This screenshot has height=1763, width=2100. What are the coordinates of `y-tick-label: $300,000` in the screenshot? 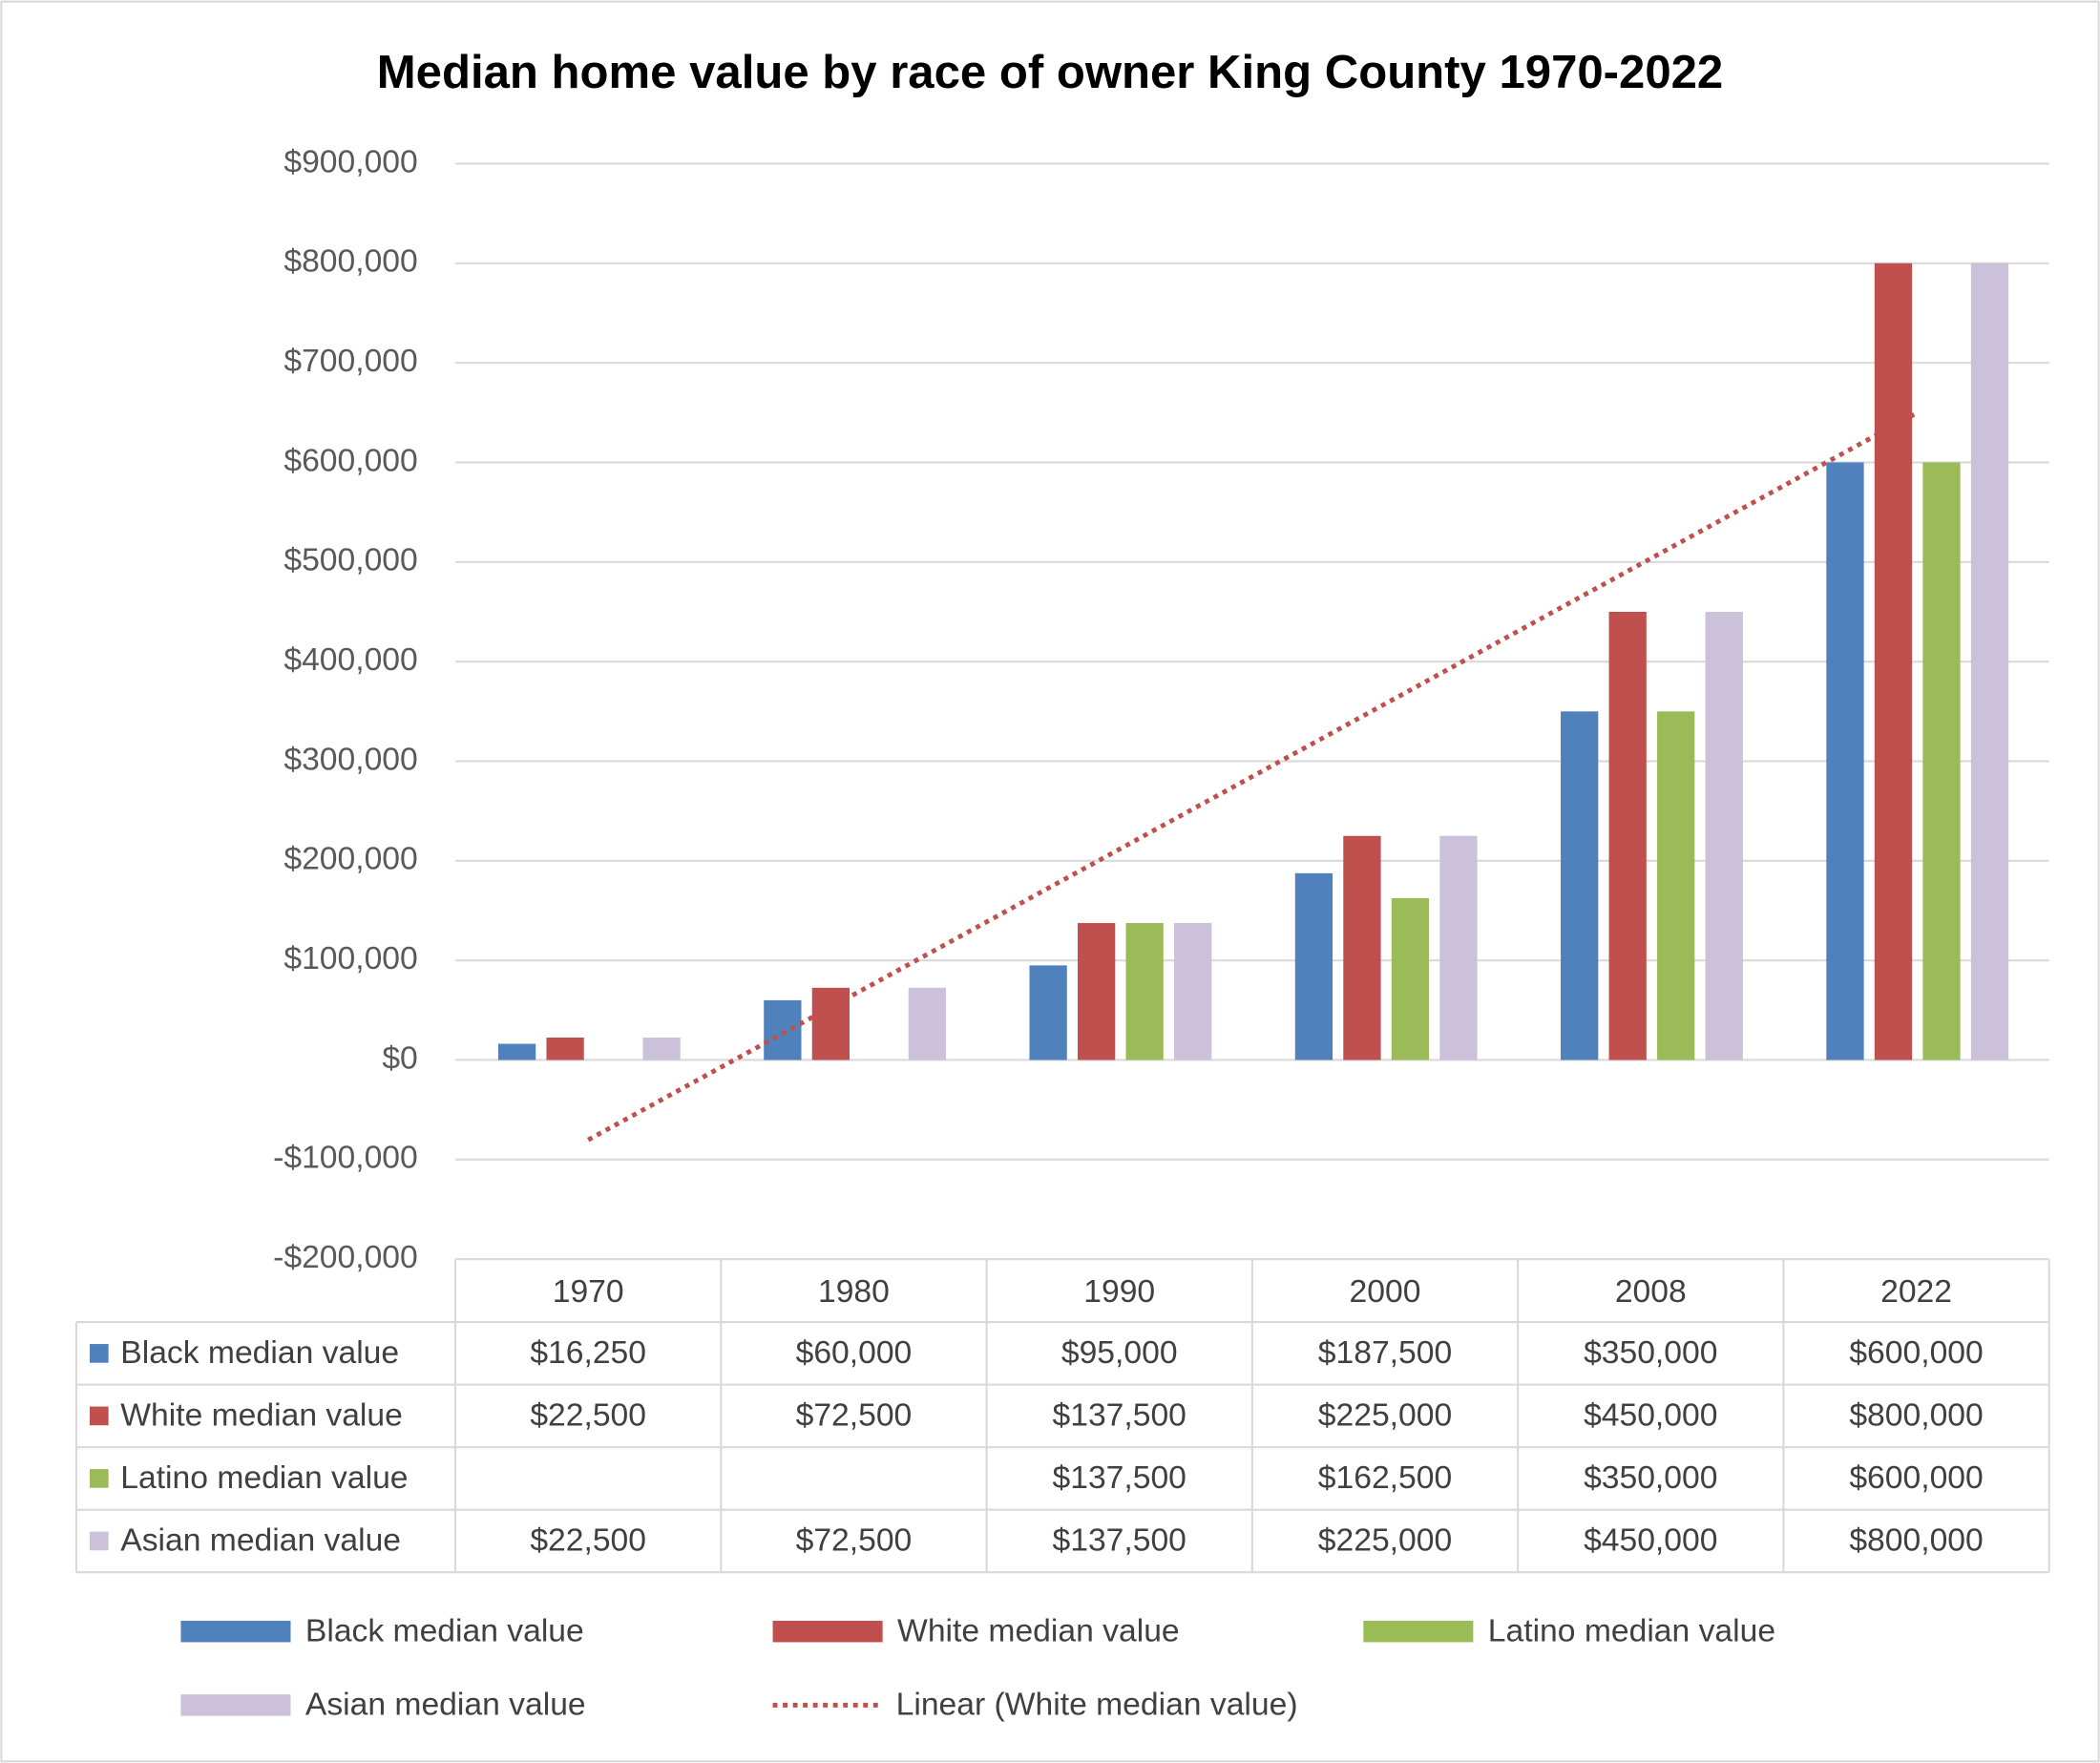 It's located at (350, 760).